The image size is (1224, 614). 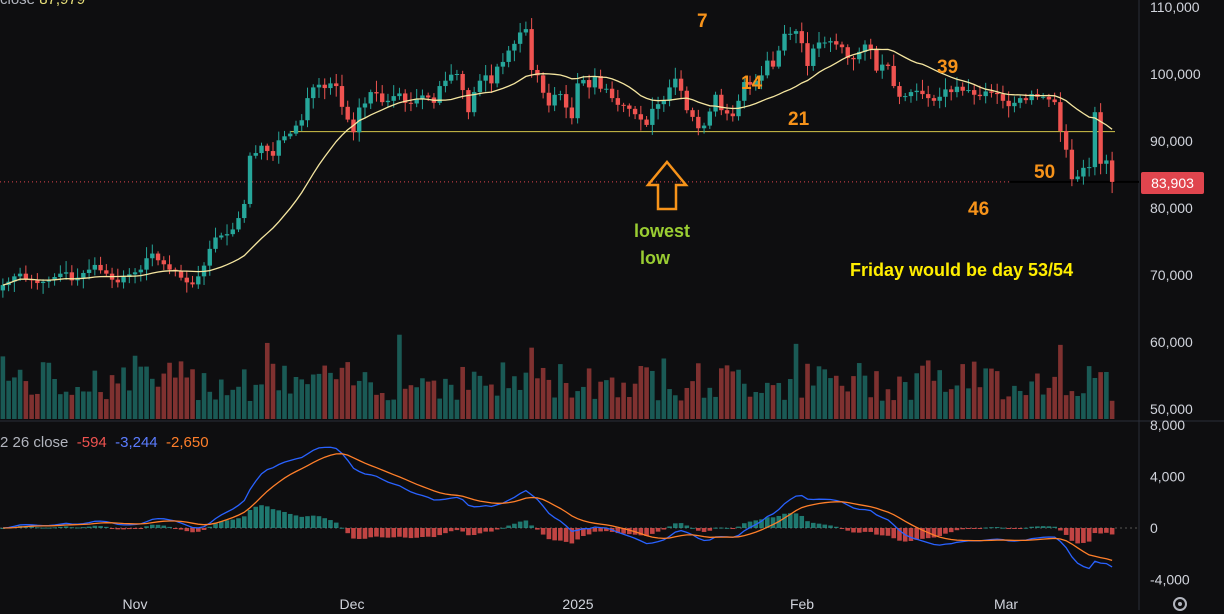 What do you see at coordinates (662, 231) in the screenshot?
I see `annotation-lowest: lowest` at bounding box center [662, 231].